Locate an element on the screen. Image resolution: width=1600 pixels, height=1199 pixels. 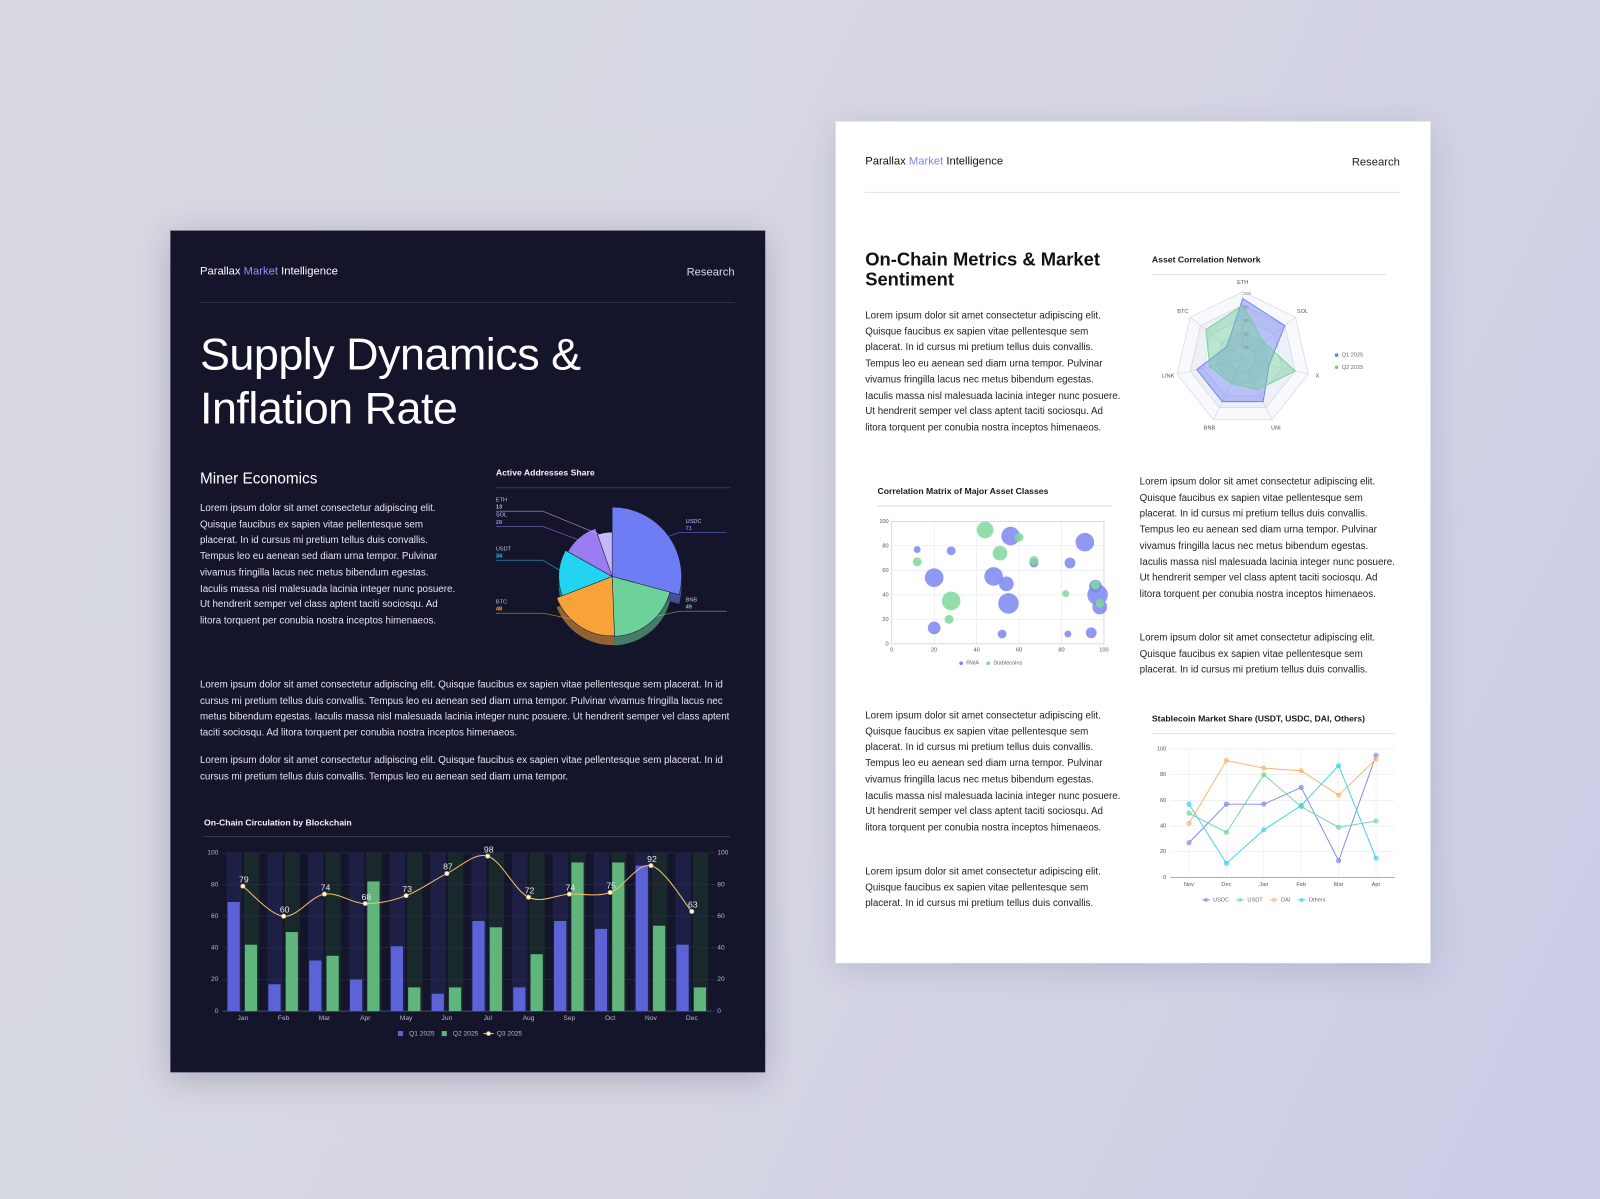
legend-label: Q3 2025 is located at coordinates (510, 1033).